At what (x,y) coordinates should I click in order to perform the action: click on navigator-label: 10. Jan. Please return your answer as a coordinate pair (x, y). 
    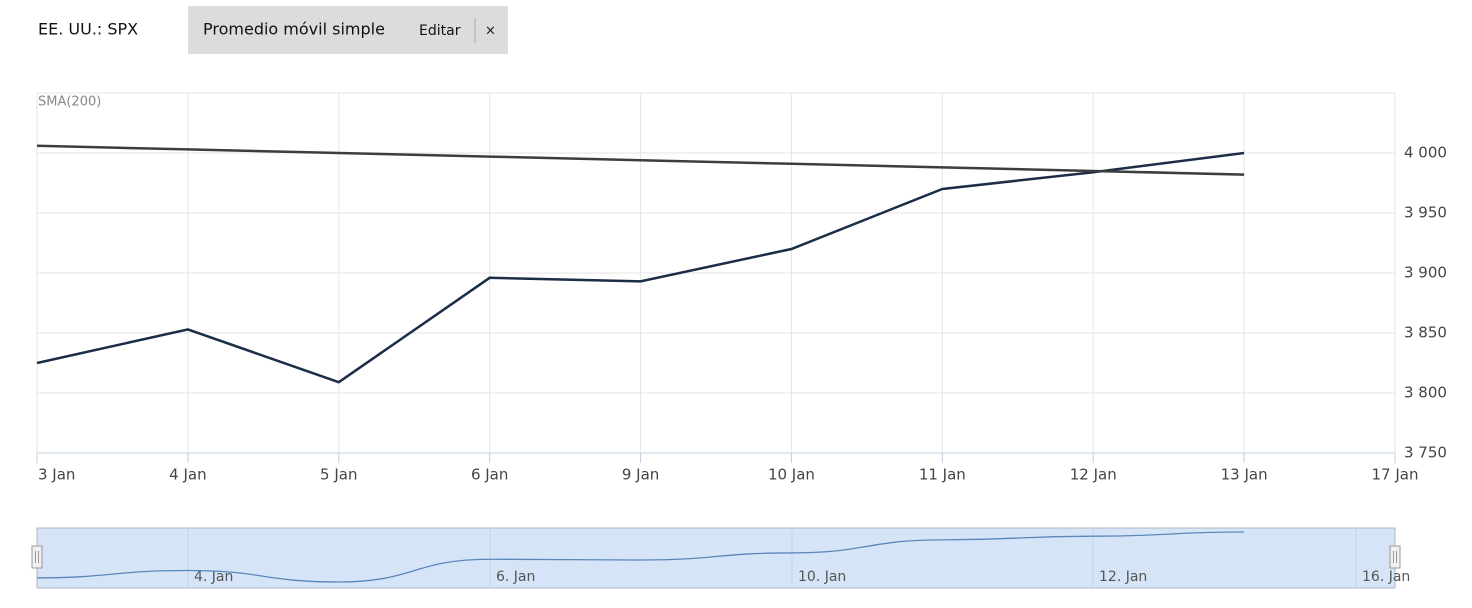
    Looking at the image, I should click on (822, 577).